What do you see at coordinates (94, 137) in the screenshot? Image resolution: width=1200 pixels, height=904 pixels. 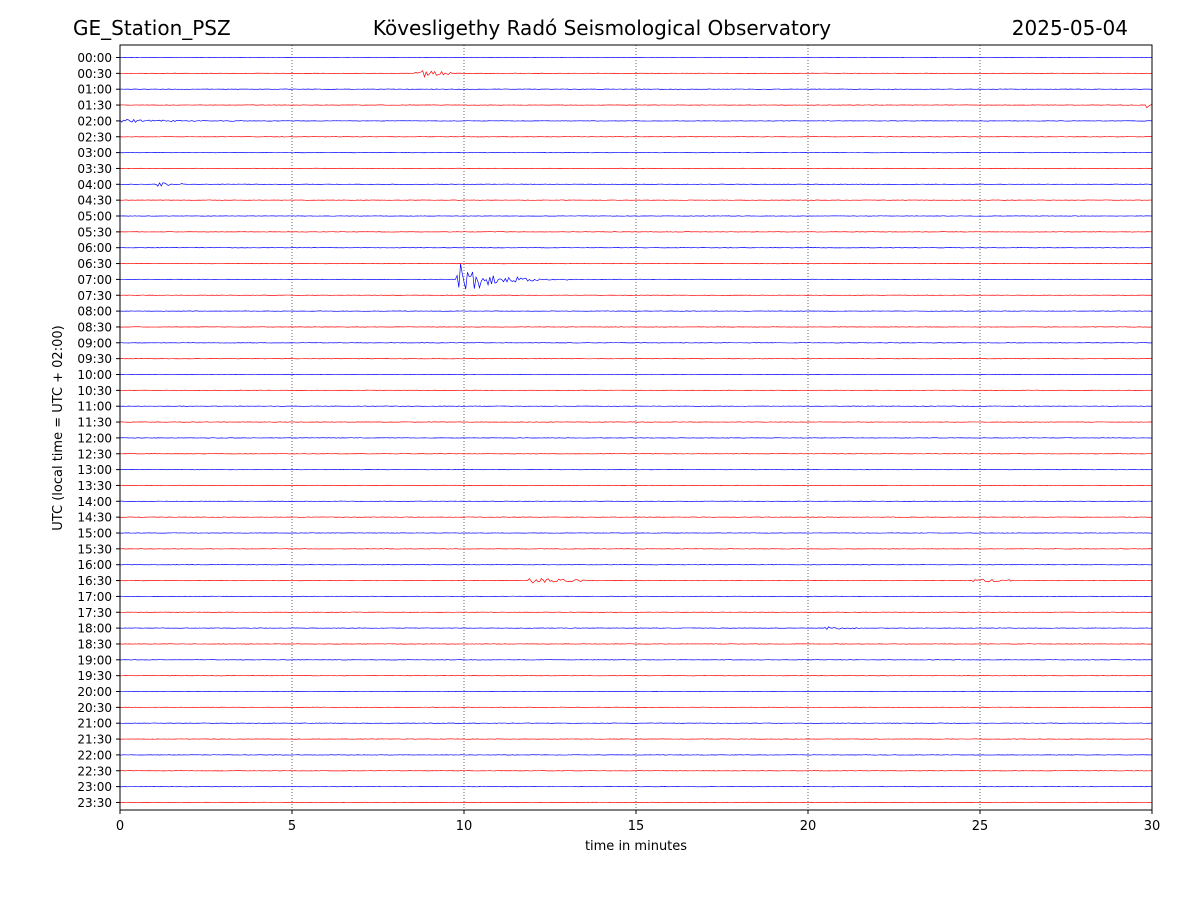 I see `y-tick-label: 02:30` at bounding box center [94, 137].